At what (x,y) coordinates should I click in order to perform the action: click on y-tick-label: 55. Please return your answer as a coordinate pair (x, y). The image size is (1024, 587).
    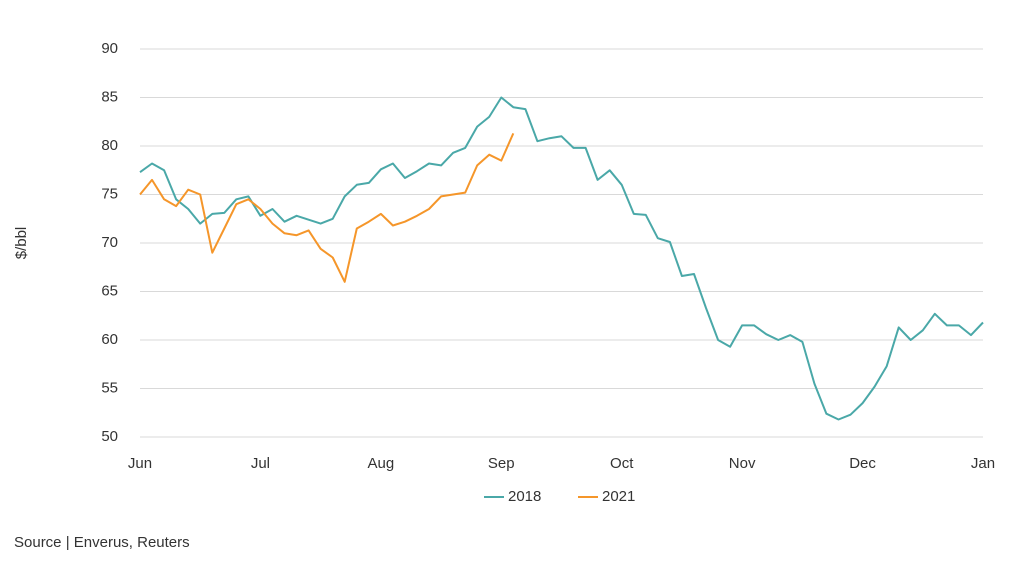
    Looking at the image, I should click on (109, 387).